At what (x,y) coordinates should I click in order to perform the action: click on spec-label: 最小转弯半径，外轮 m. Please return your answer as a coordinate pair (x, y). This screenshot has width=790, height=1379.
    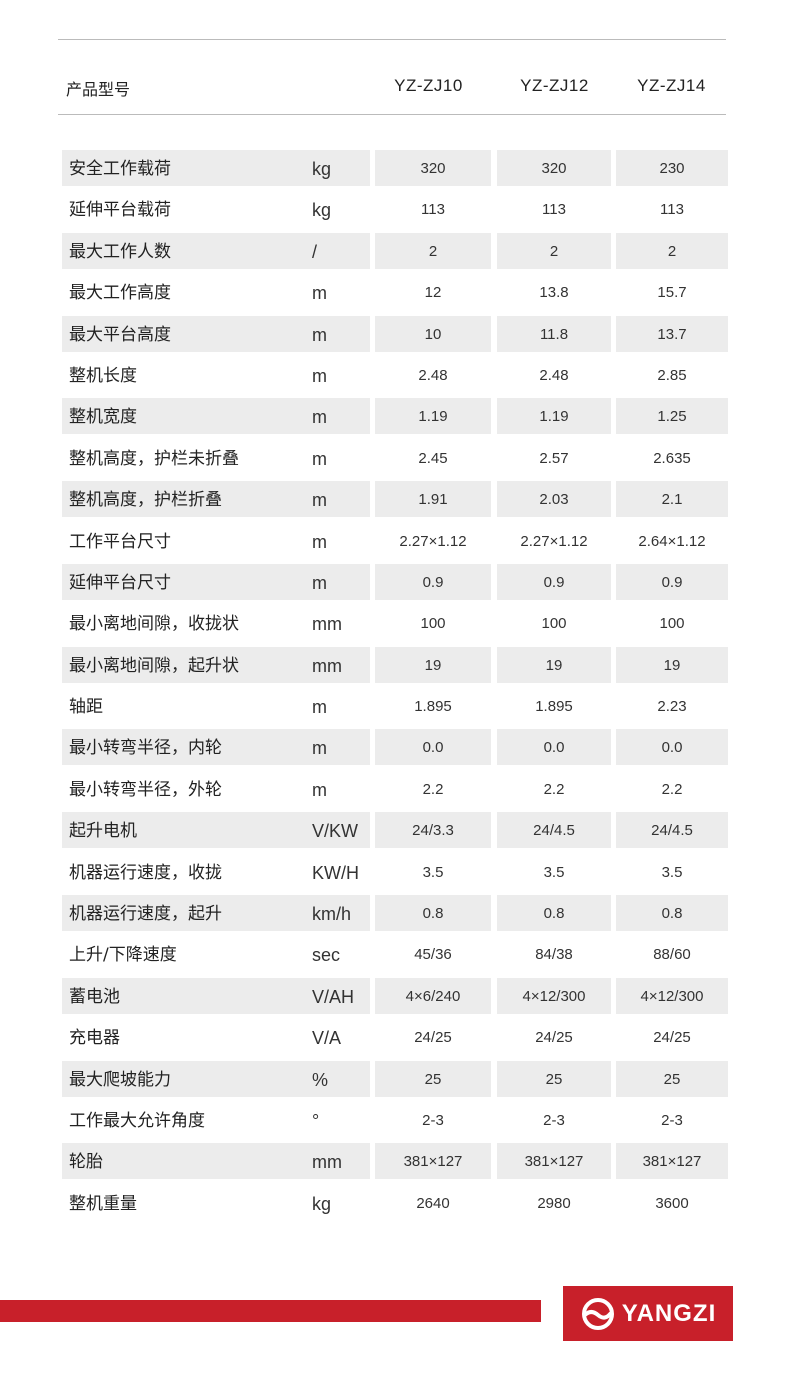
    Looking at the image, I should click on (216, 789).